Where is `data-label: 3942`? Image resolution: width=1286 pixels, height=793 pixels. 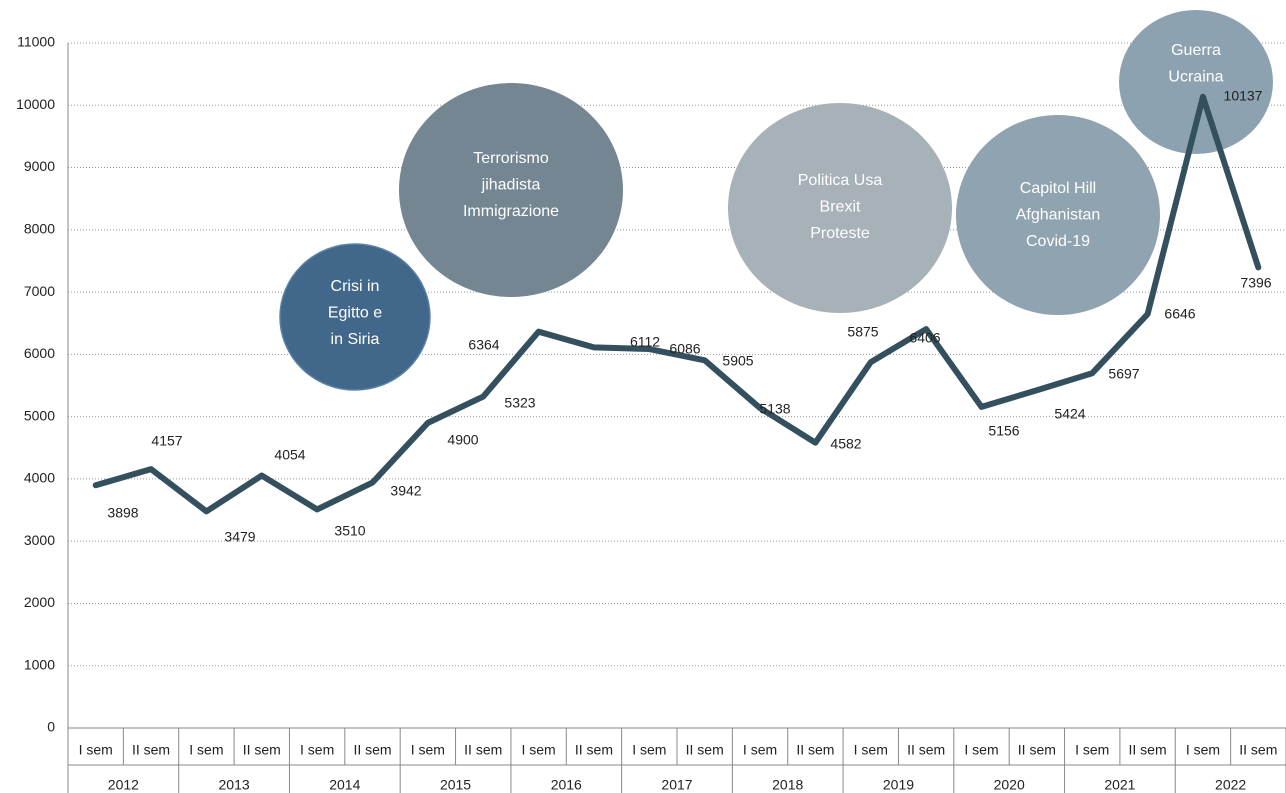
data-label: 3942 is located at coordinates (405, 491).